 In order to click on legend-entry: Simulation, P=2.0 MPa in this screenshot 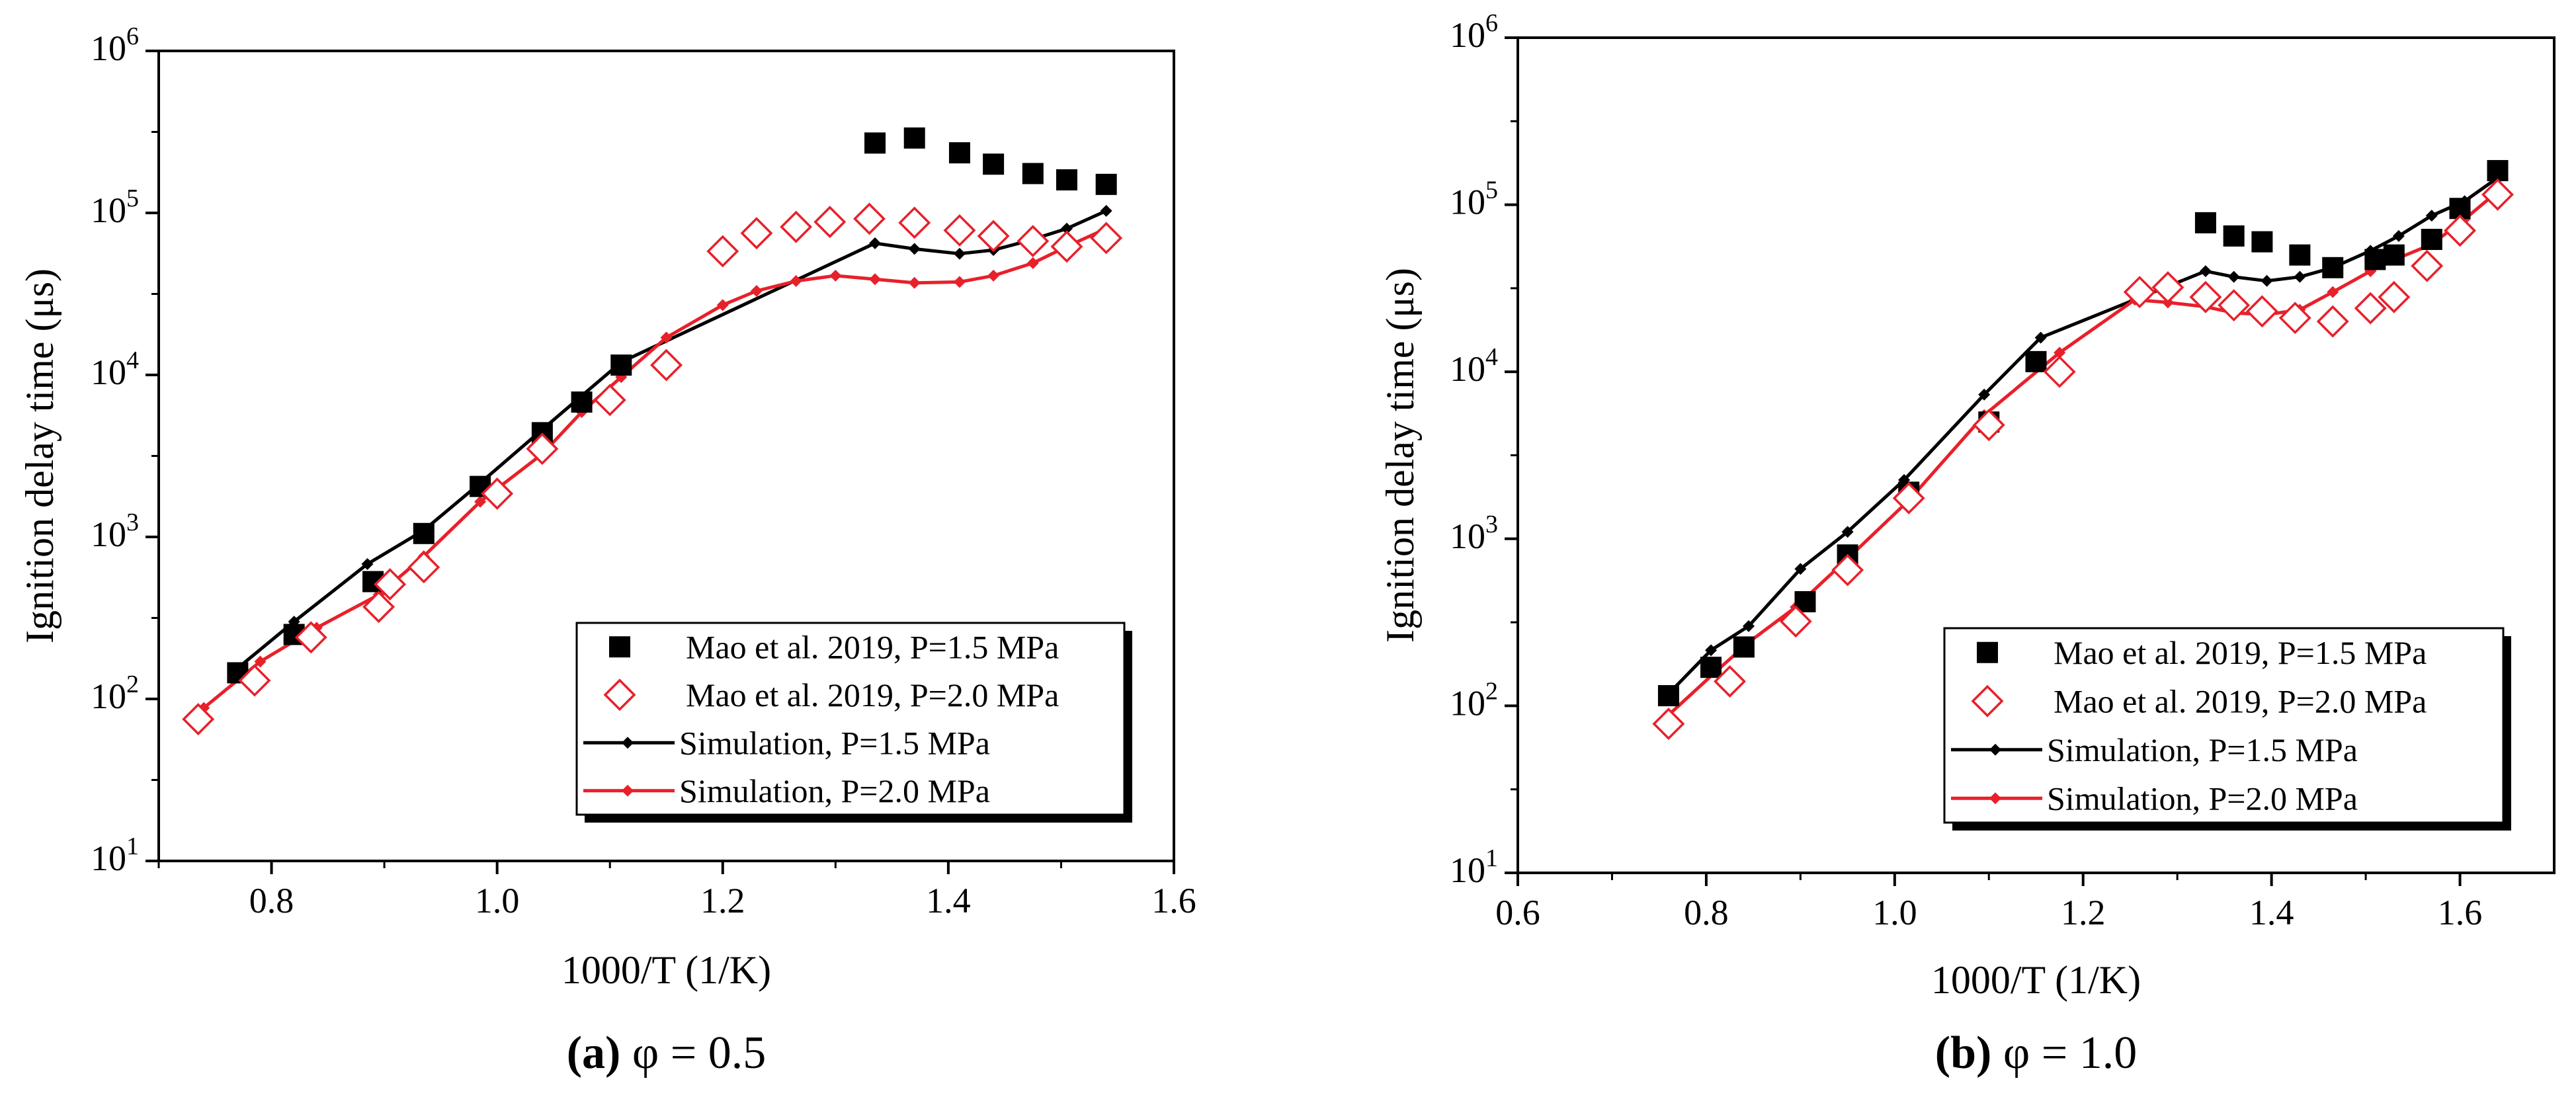, I will do `click(786, 791)`.